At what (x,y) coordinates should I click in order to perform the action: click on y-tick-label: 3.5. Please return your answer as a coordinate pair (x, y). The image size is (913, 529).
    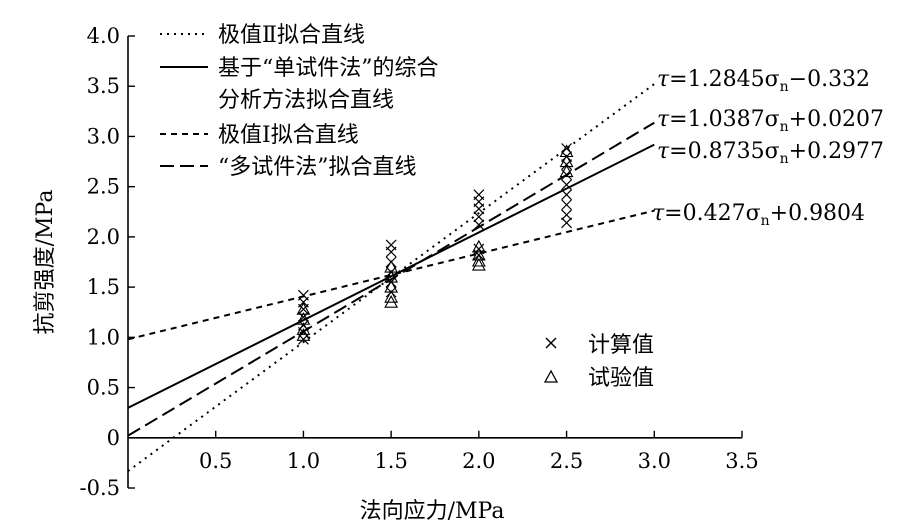
    Looking at the image, I should click on (103, 86).